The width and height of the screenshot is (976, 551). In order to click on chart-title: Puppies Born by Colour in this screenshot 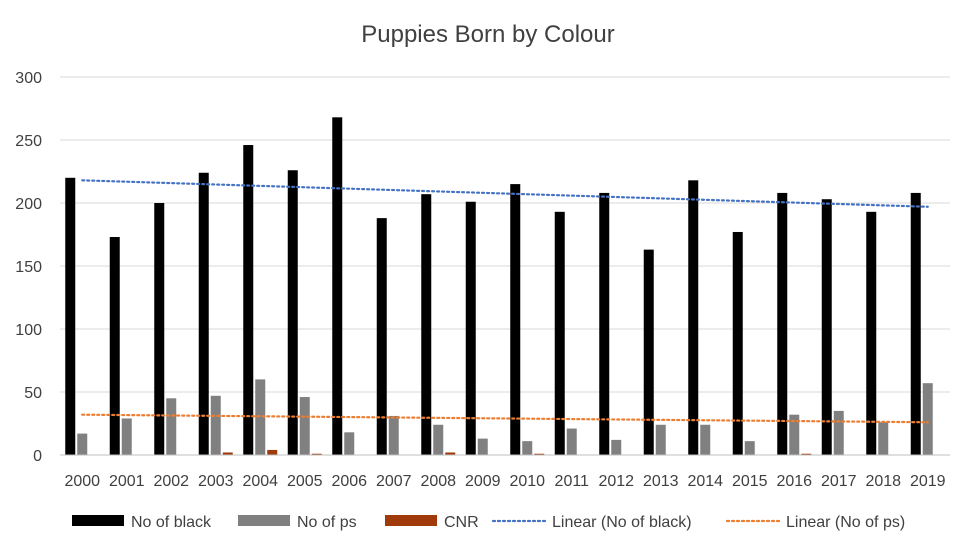, I will do `click(487, 34)`.